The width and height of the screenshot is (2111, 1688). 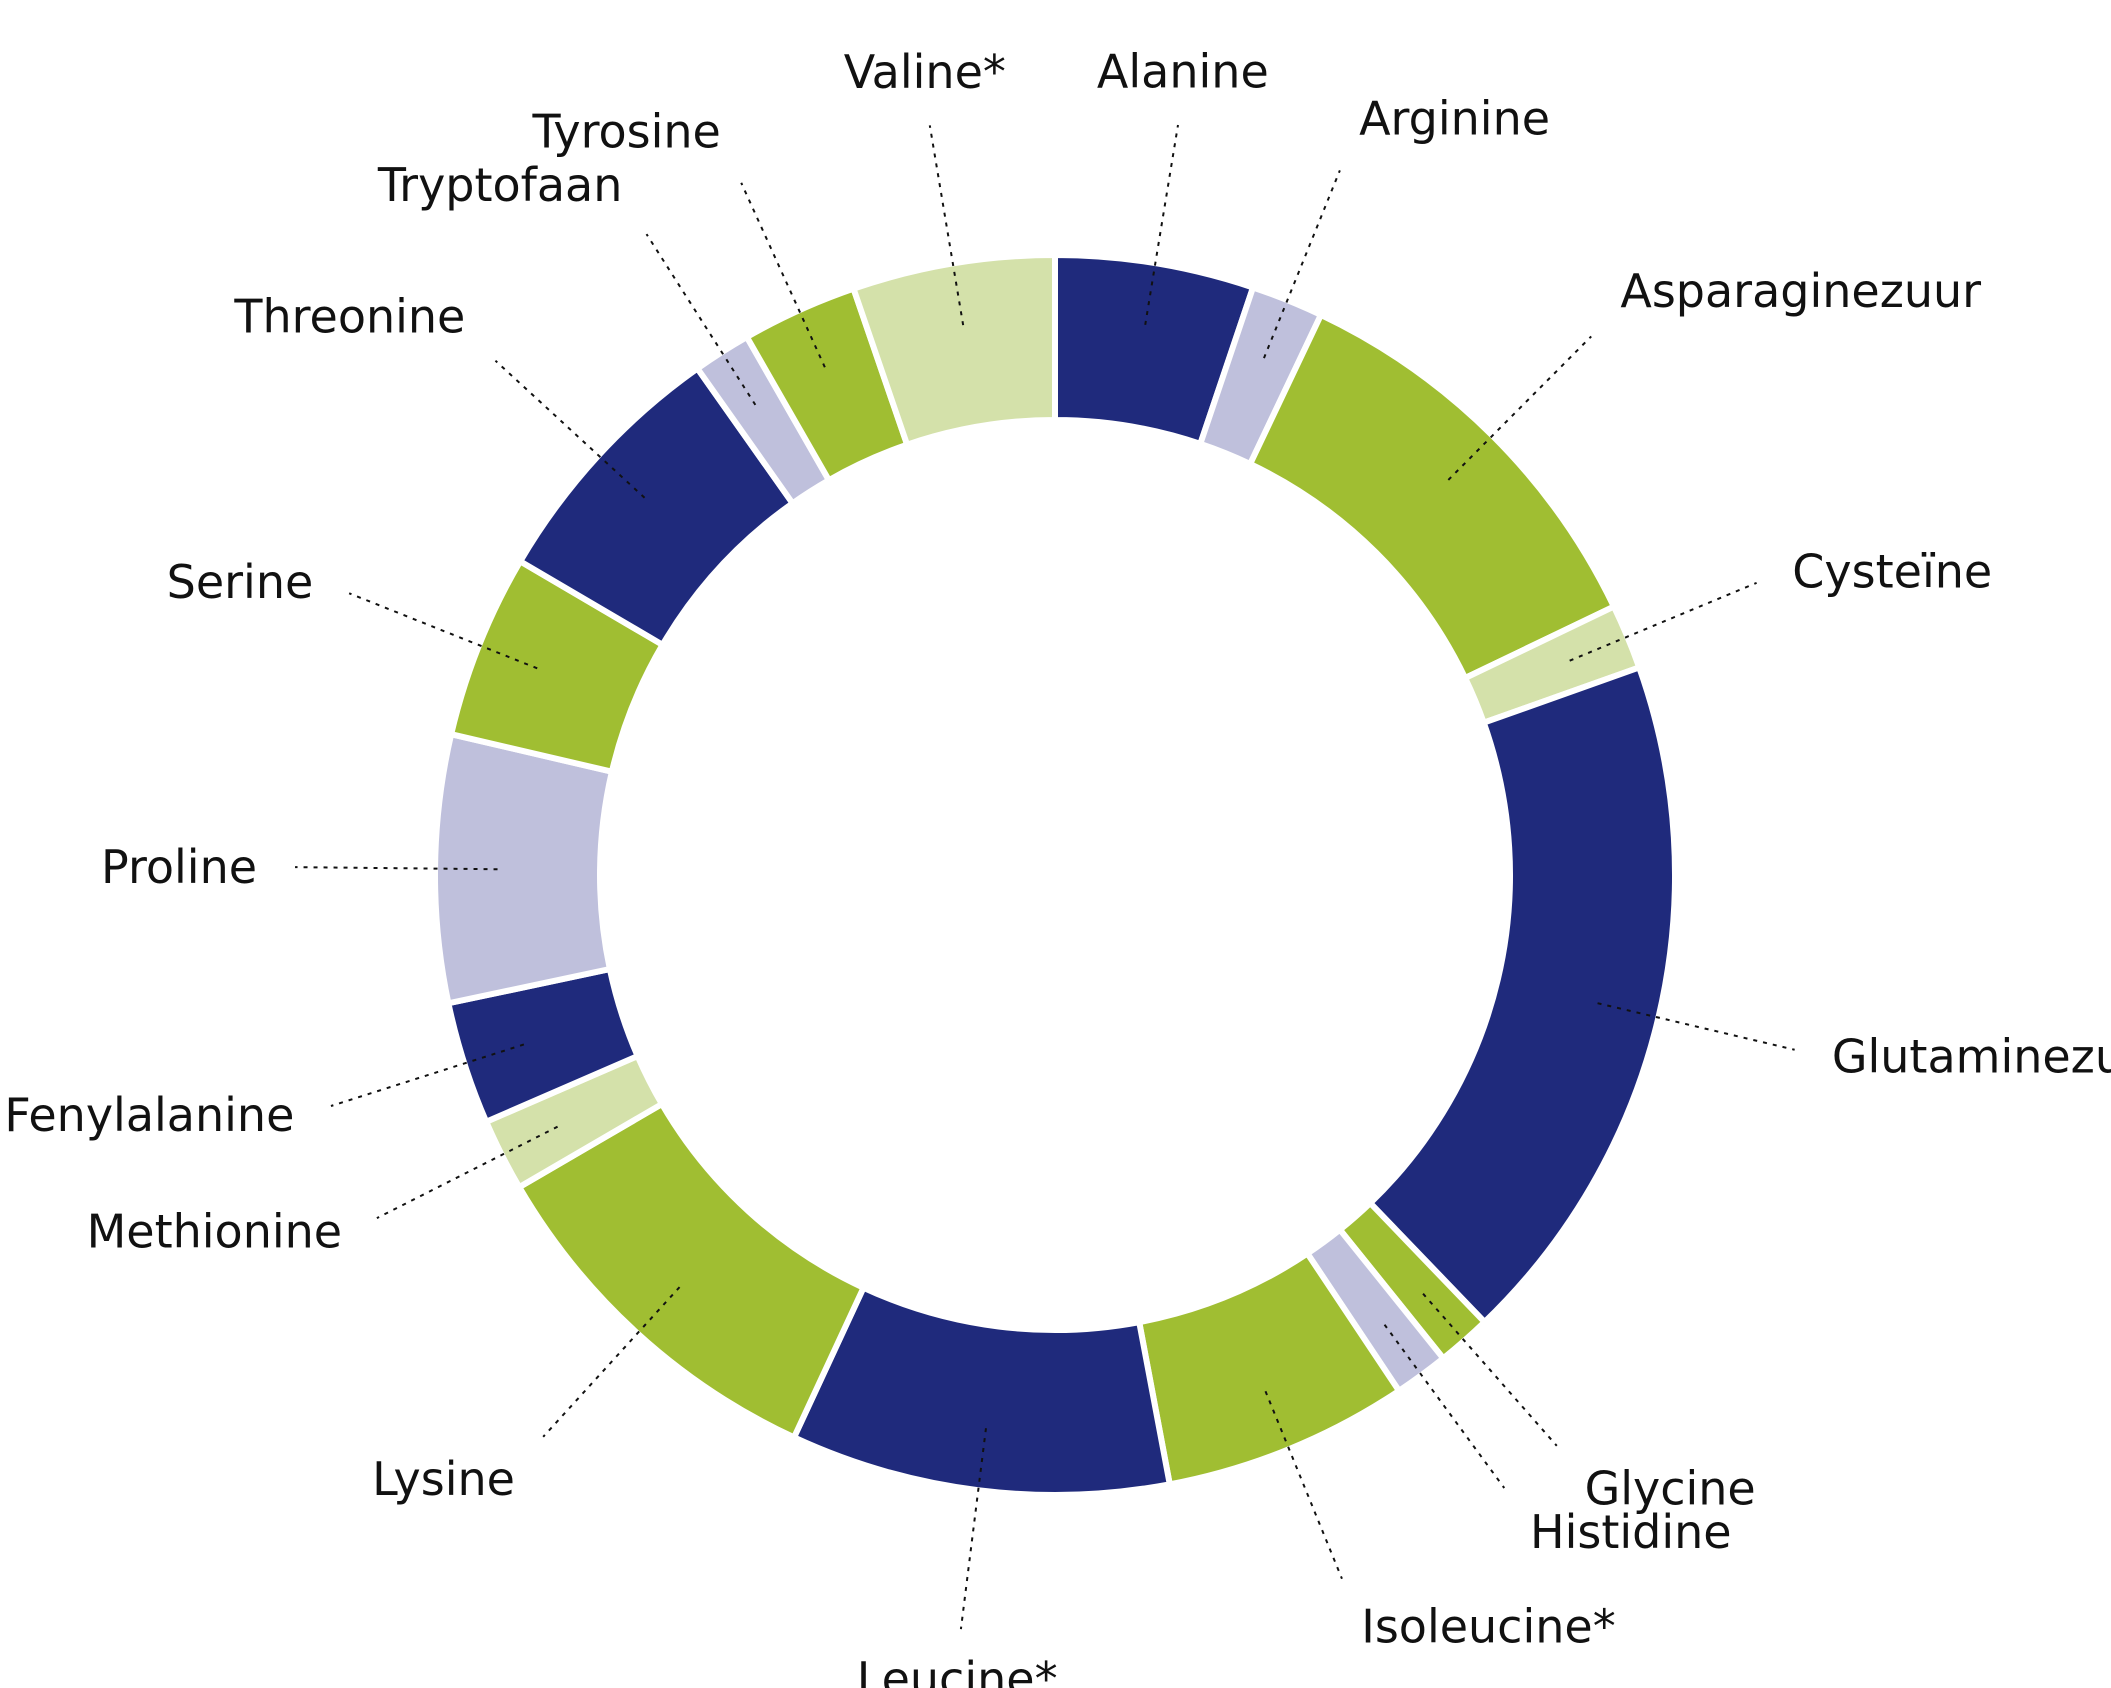 What do you see at coordinates (524, 868) in the screenshot?
I see `slice-proline` at bounding box center [524, 868].